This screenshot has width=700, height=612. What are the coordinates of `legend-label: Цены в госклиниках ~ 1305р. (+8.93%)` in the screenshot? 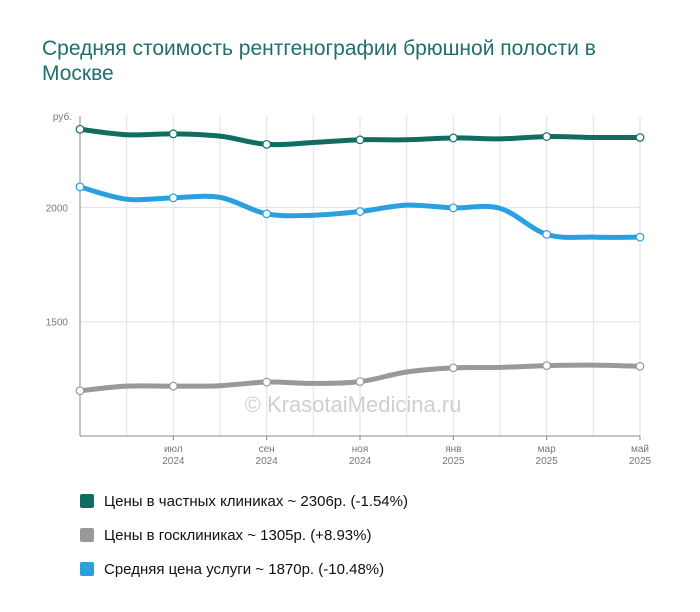 It's located at (238, 535).